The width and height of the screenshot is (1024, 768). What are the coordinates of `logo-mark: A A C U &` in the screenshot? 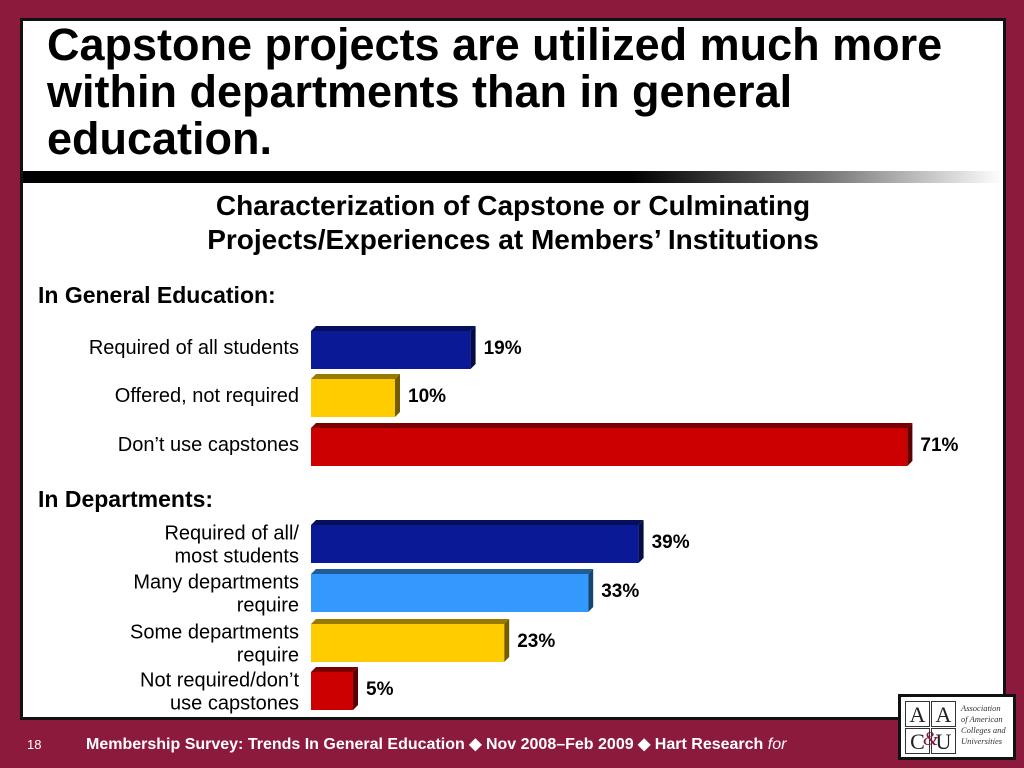 It's located at (930, 727).